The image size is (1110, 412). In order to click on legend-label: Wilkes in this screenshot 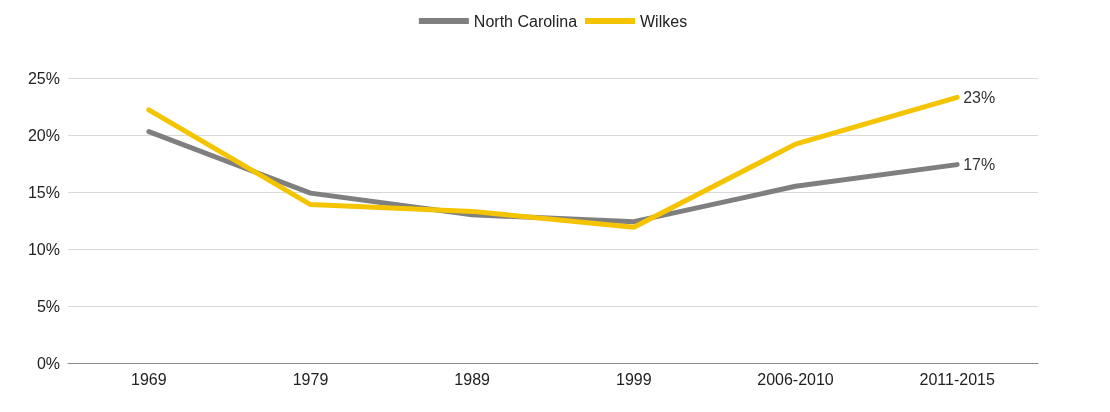, I will do `click(664, 21)`.